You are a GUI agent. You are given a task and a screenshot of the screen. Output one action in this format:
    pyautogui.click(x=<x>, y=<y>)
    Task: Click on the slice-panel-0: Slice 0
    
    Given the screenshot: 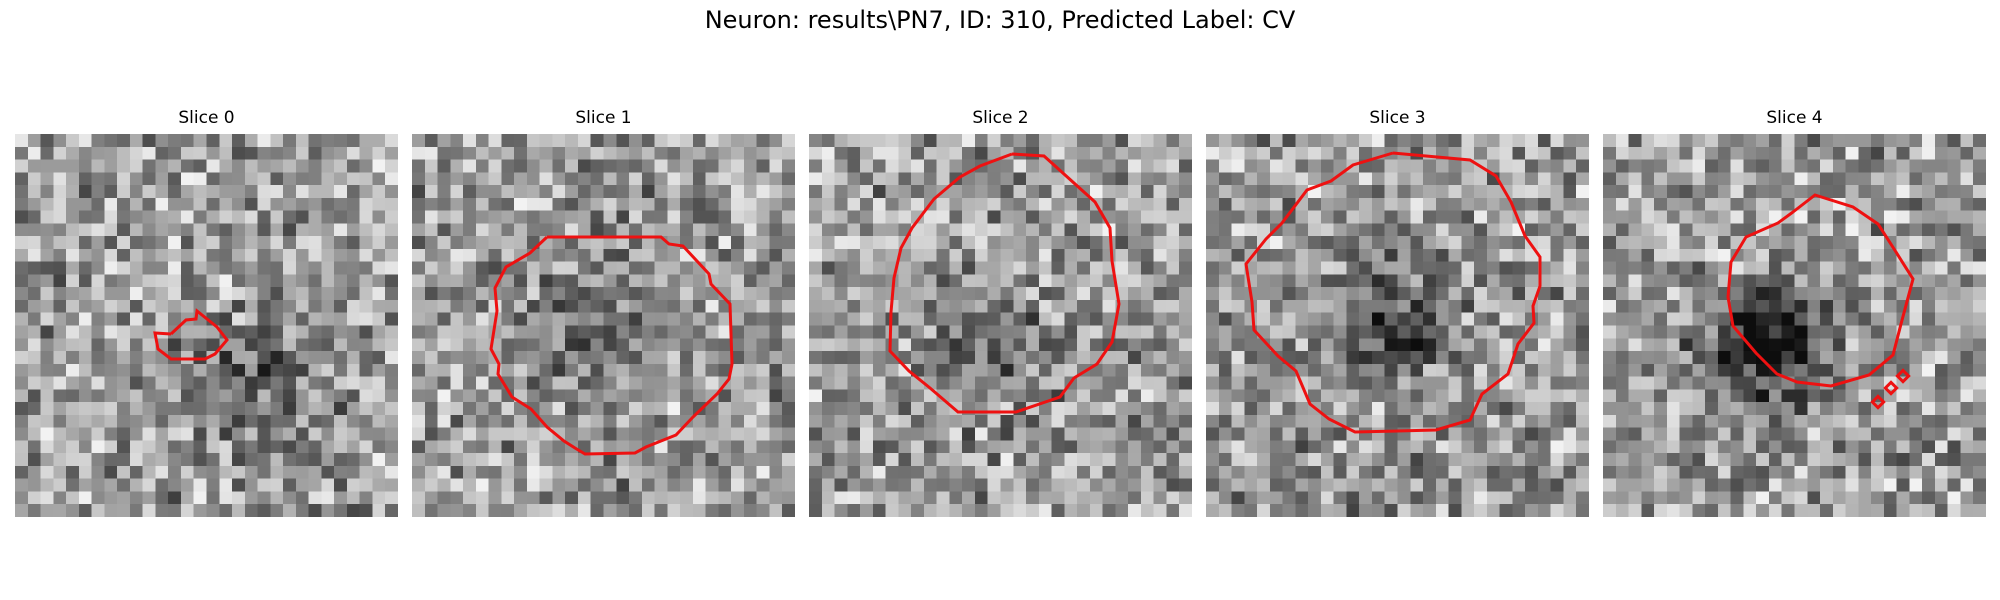 What is the action you would take?
    pyautogui.click(x=206, y=314)
    